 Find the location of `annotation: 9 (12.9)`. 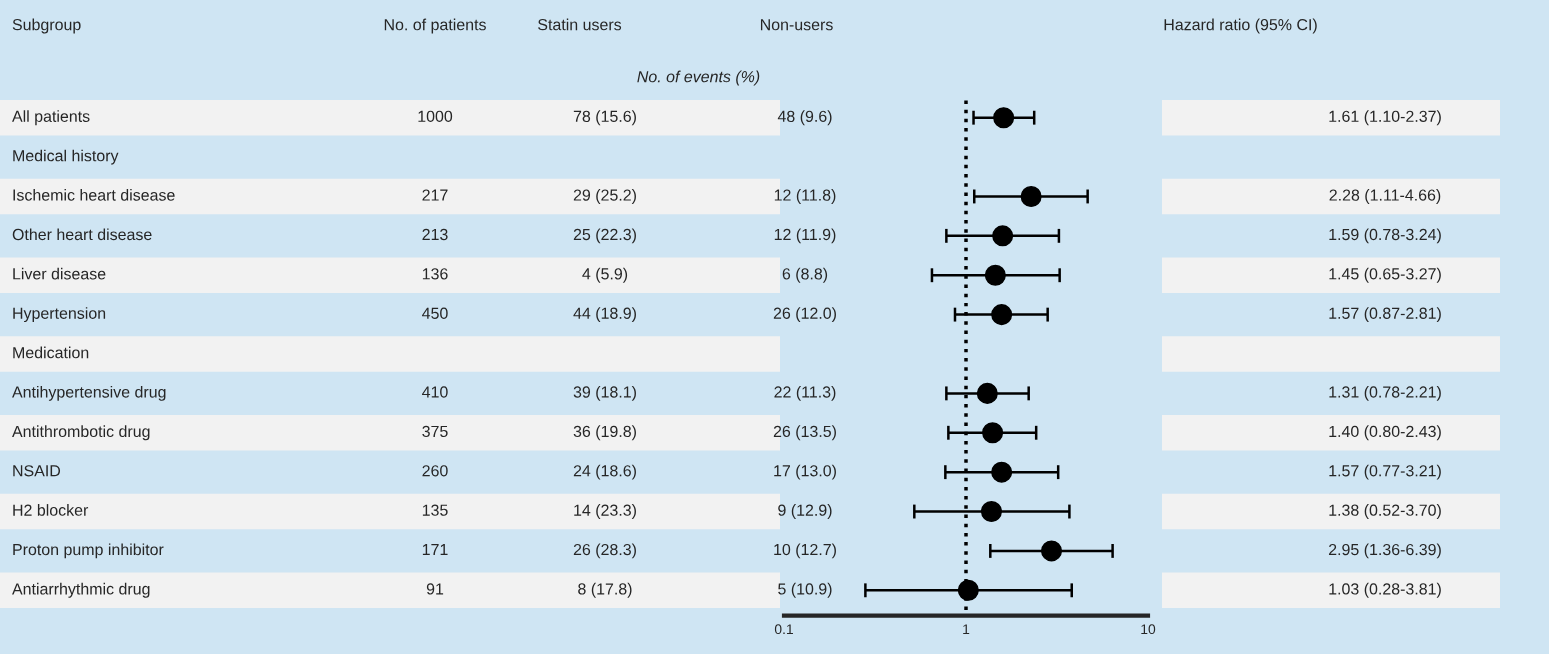

annotation: 9 (12.9) is located at coordinates (805, 511).